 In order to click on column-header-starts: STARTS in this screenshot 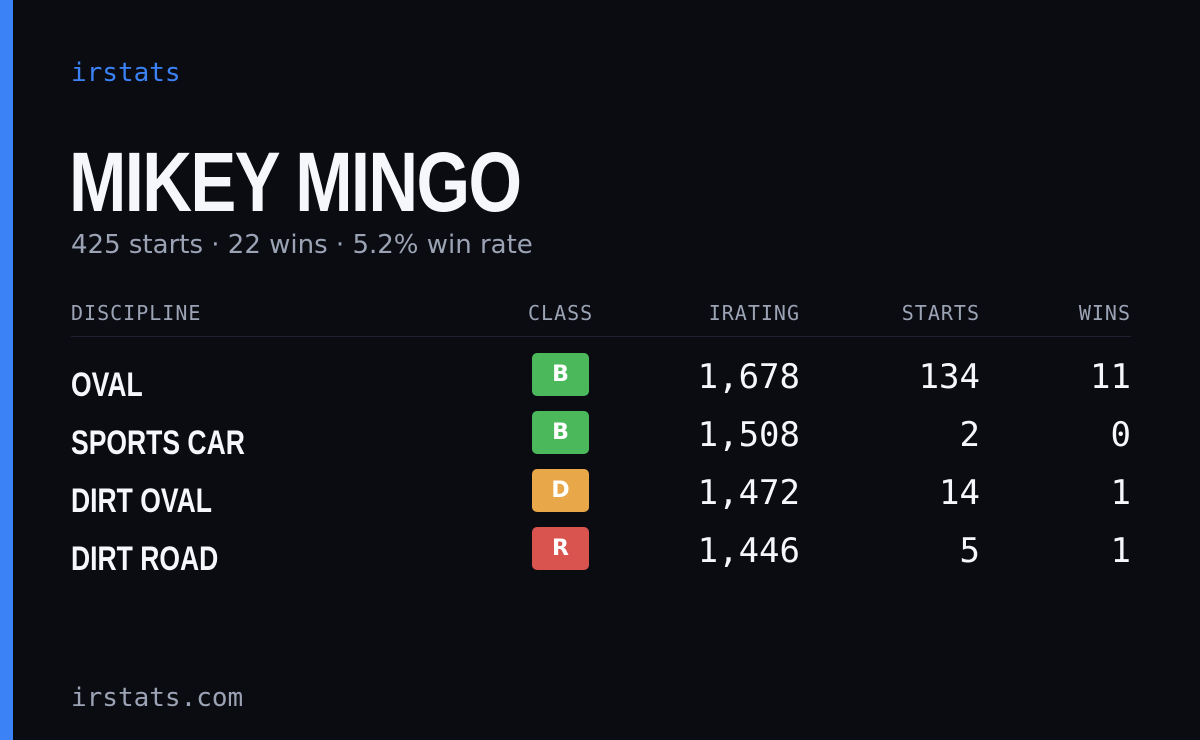, I will do `click(940, 313)`.